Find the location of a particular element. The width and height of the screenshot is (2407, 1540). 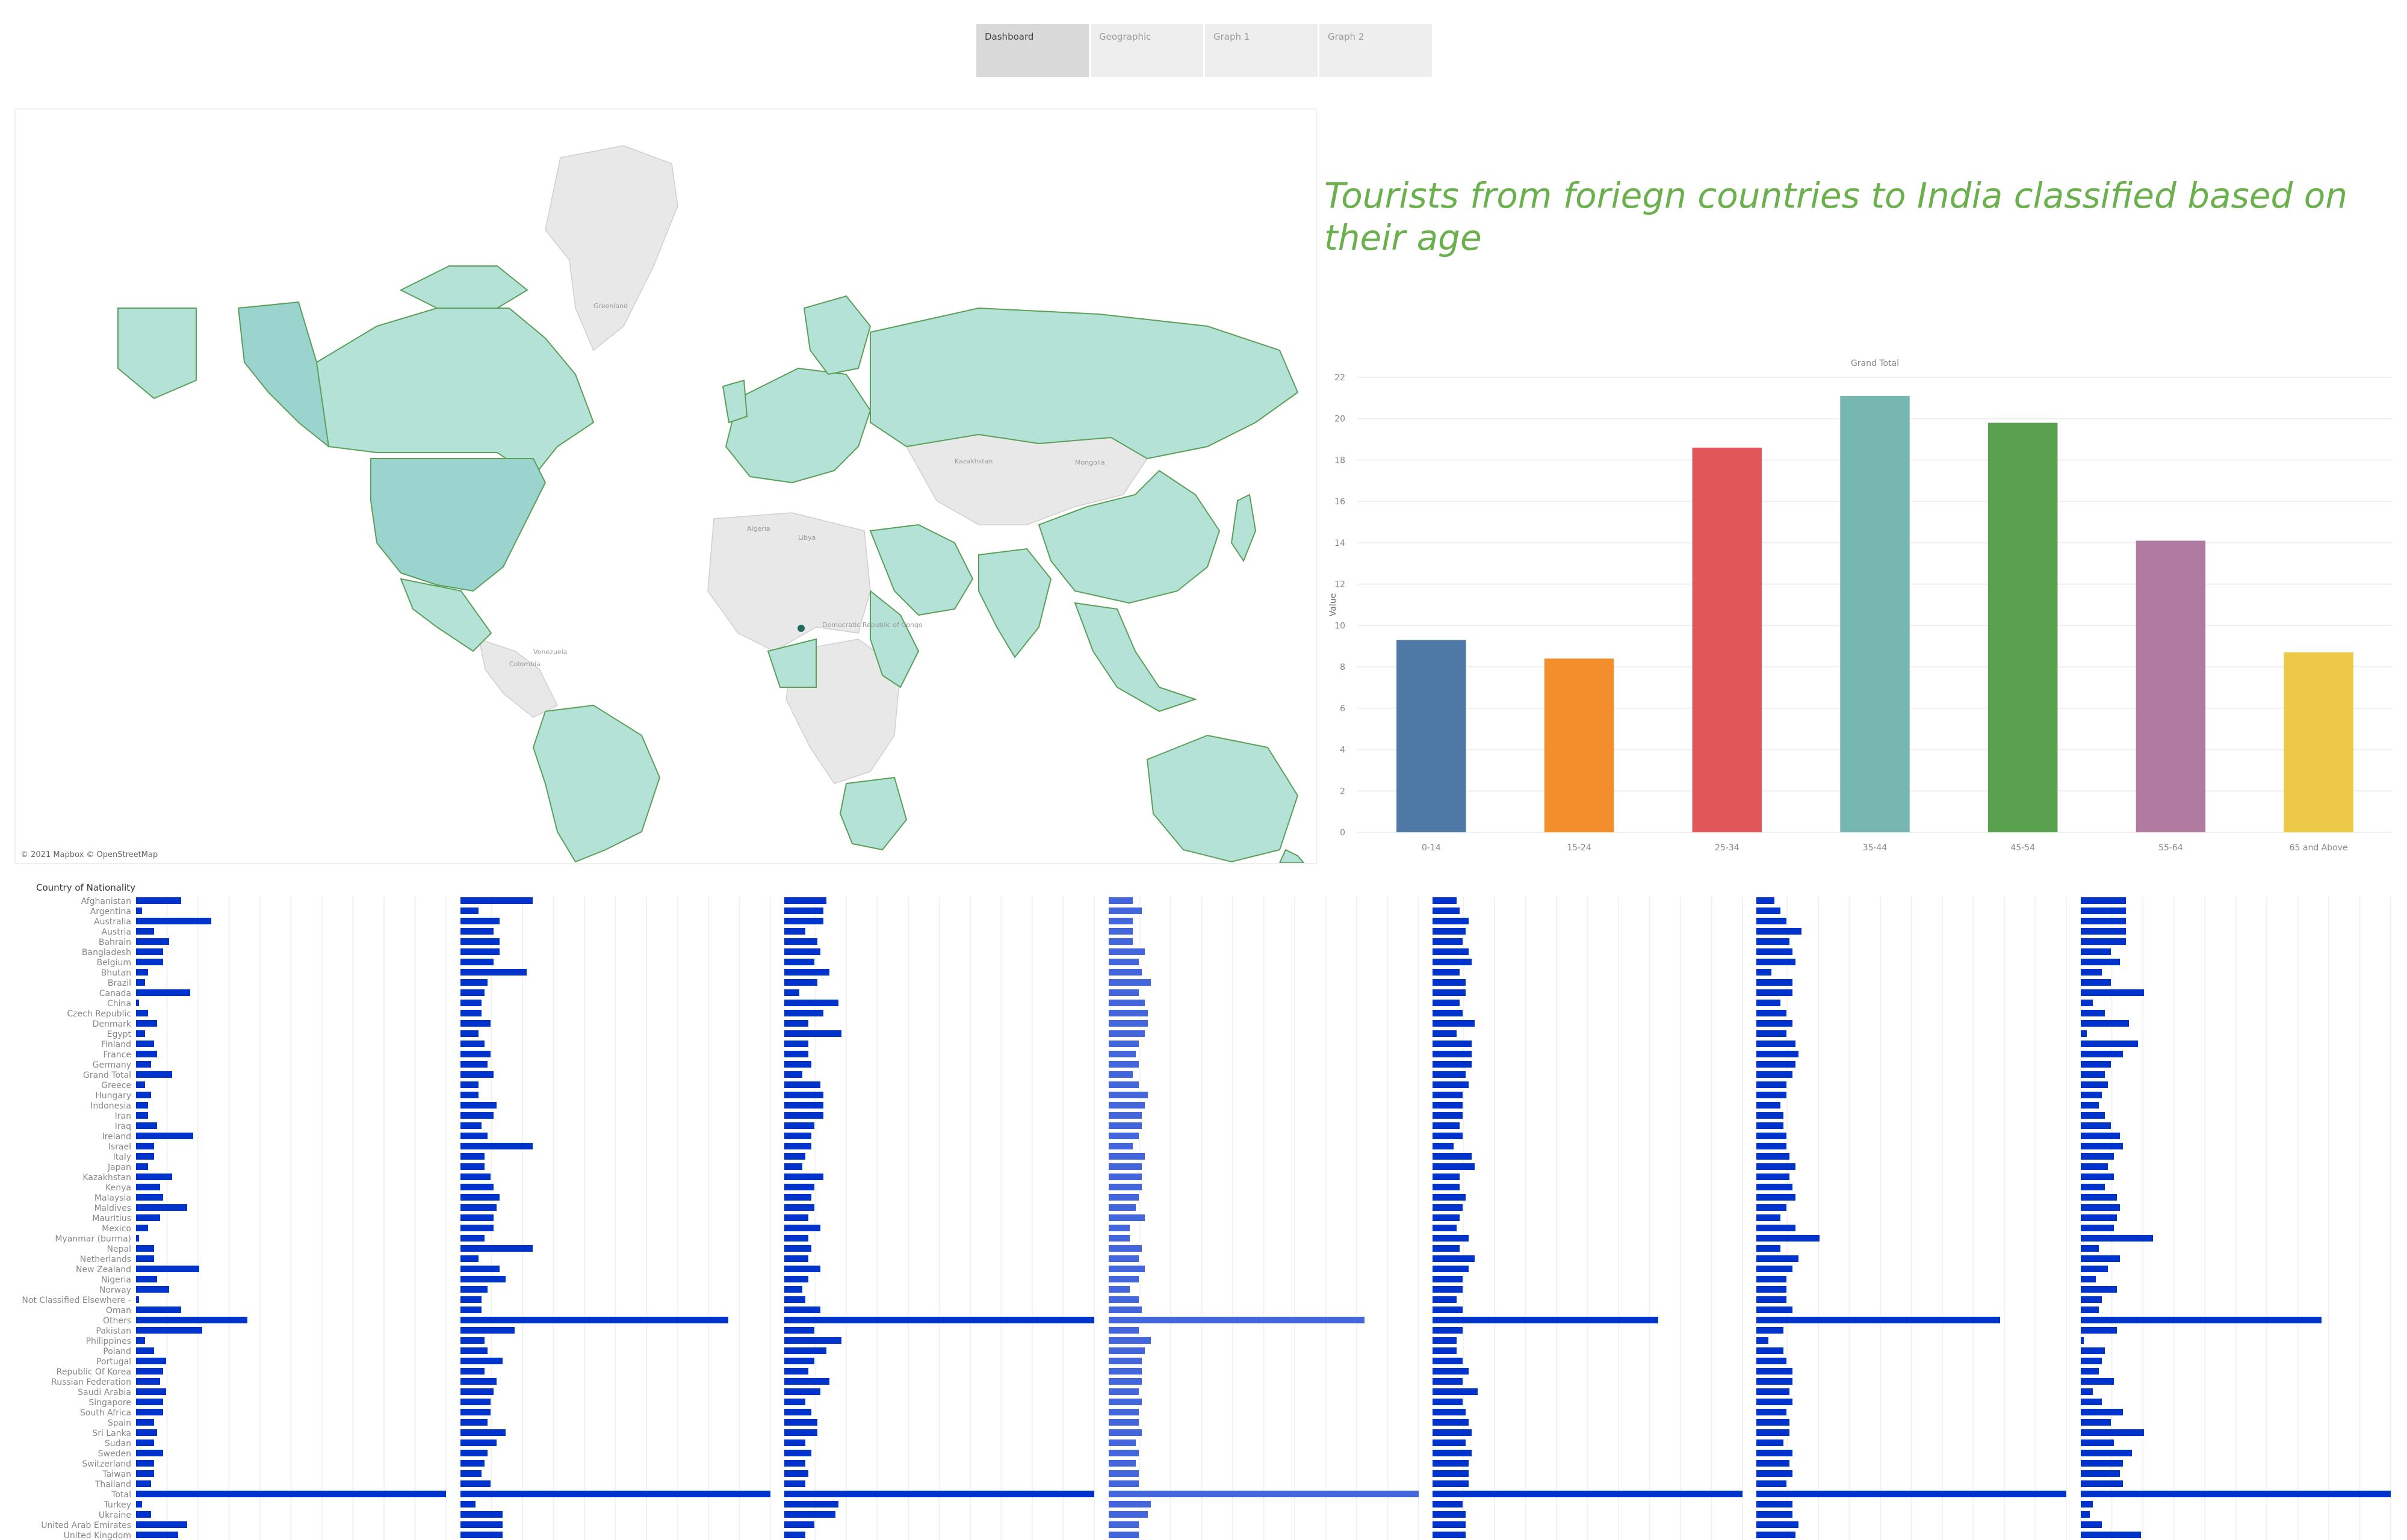

tab-geographic: Geographic is located at coordinates (1148, 50).